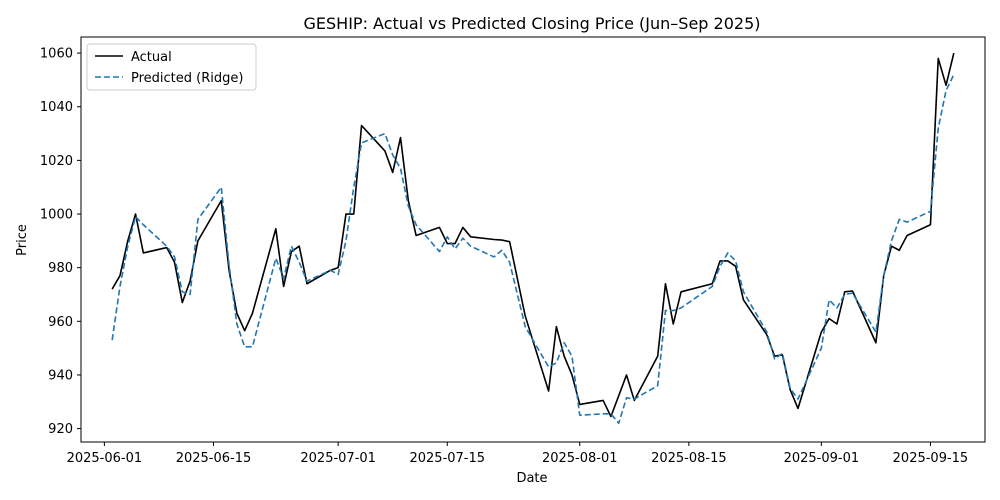 This screenshot has height=500, width=1000. I want to click on y-tick-label: 960, so click(60, 322).